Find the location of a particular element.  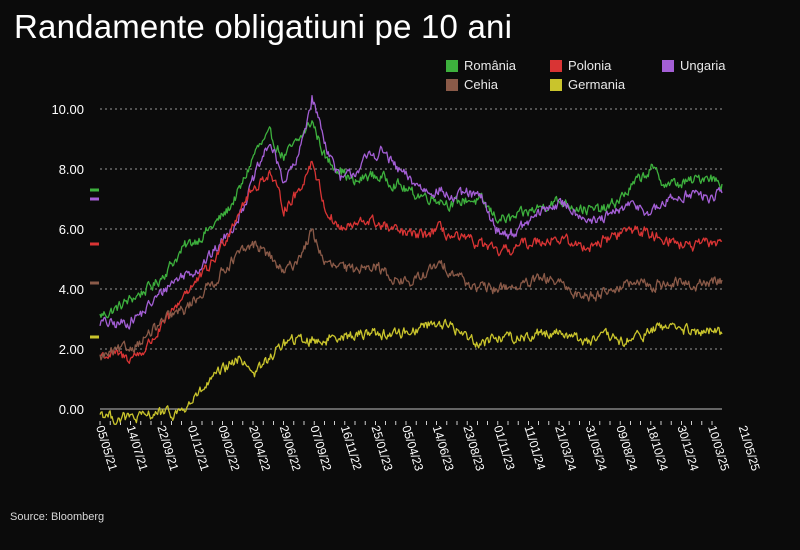

legend-item: Cehia is located at coordinates (472, 84).